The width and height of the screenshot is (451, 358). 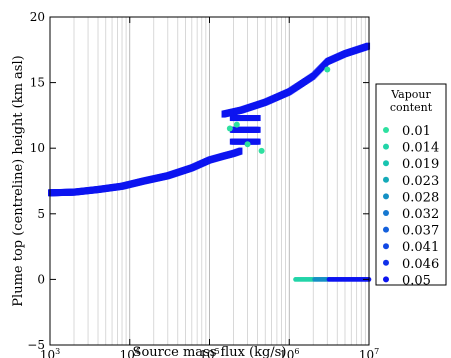 What do you see at coordinates (420, 197) in the screenshot?
I see `legend-label: 0.028` at bounding box center [420, 197].